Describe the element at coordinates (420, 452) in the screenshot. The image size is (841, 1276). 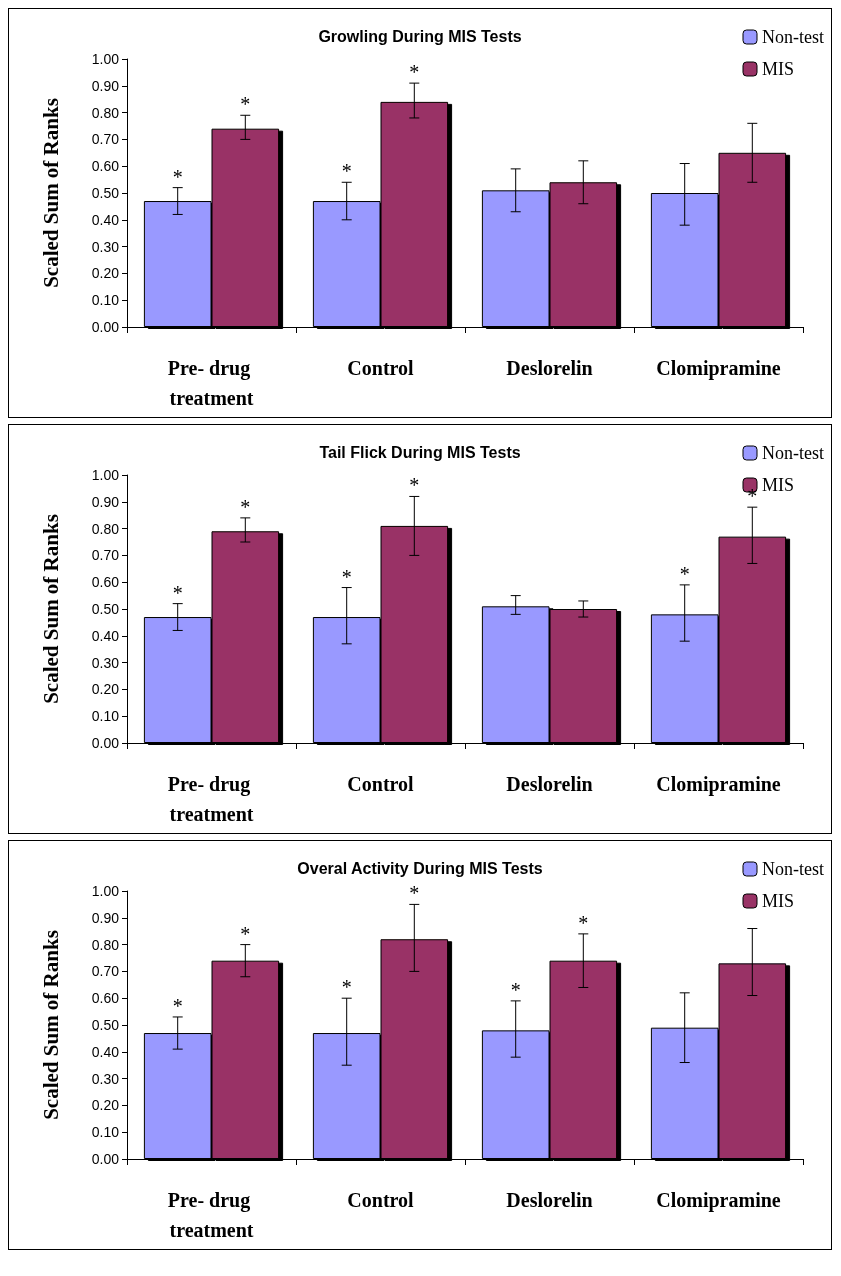
I see `chart-title: Tail Flick During MIS Tests` at that location.